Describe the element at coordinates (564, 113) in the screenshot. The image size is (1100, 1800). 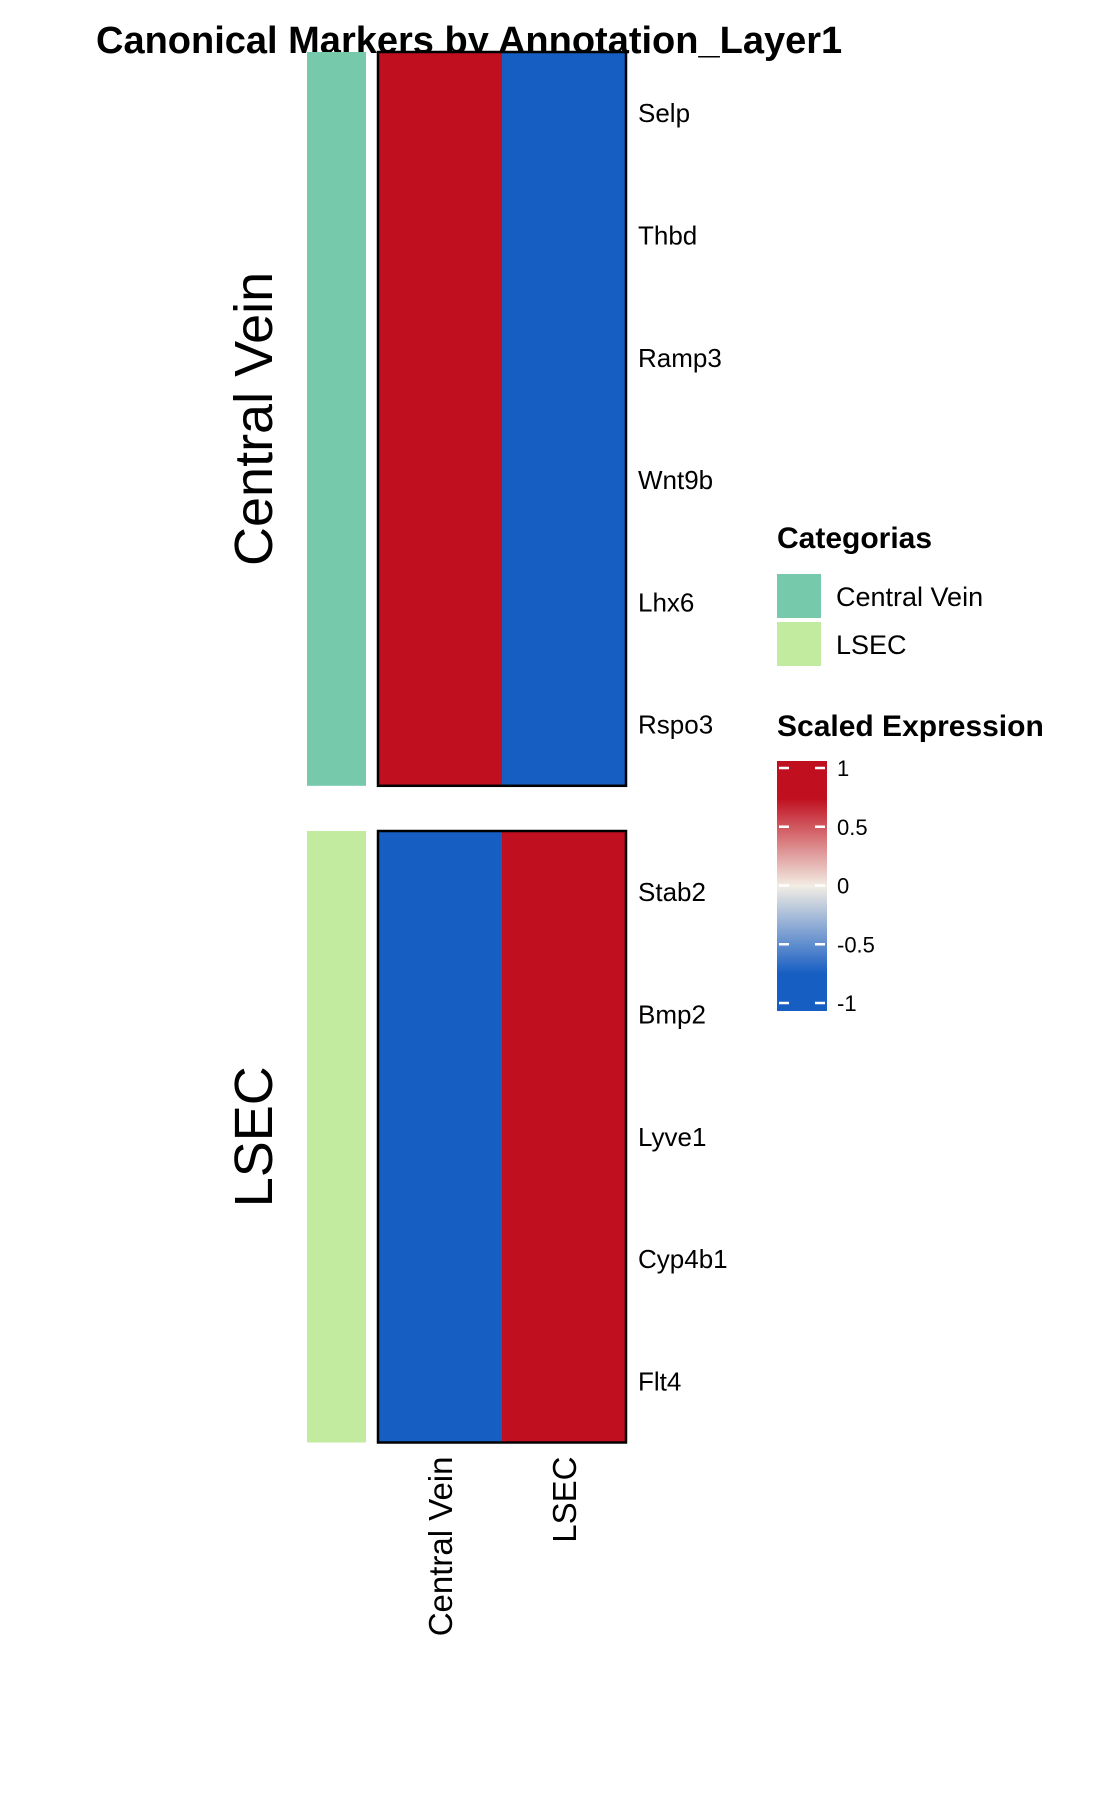
I see `heatmap-cell-selp-lsec` at that location.